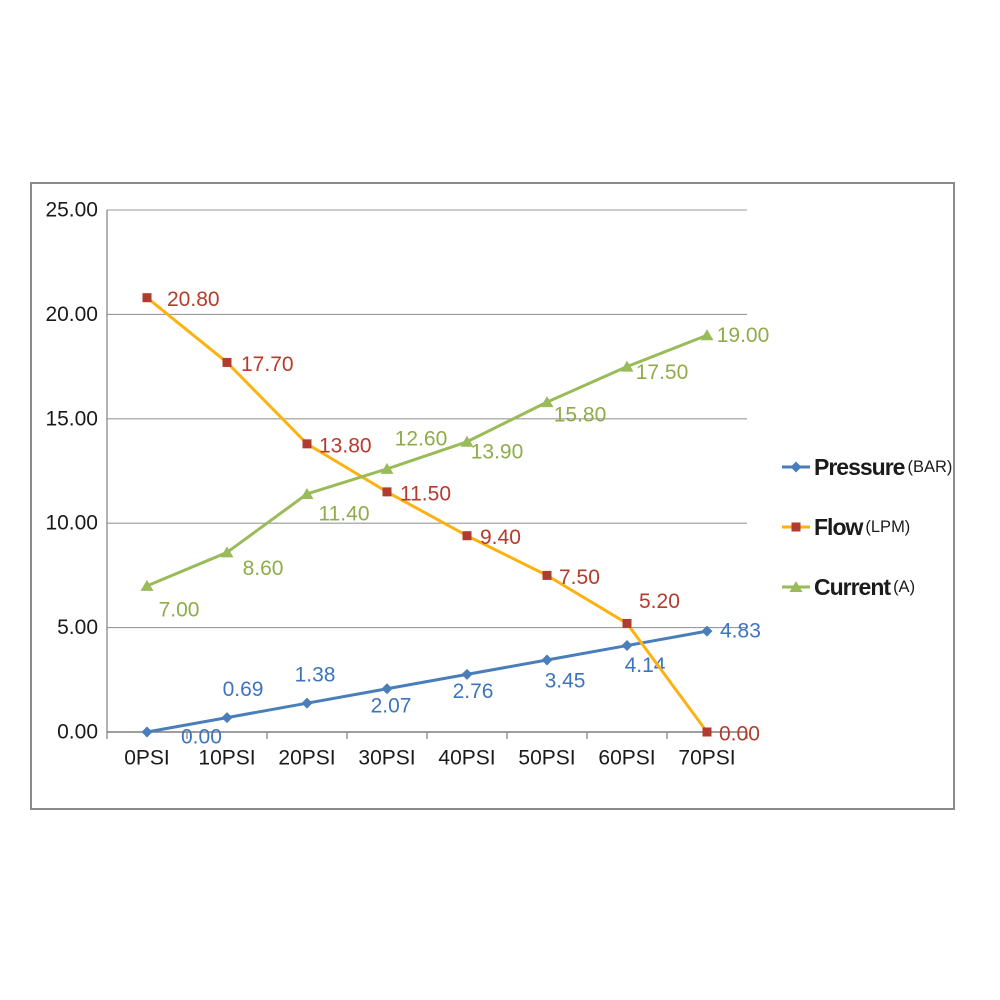 The height and width of the screenshot is (1000, 1000). I want to click on y-axis-labels: 25.00 20.00 15.00 10.00 5.00 0.00, so click(71, 471).